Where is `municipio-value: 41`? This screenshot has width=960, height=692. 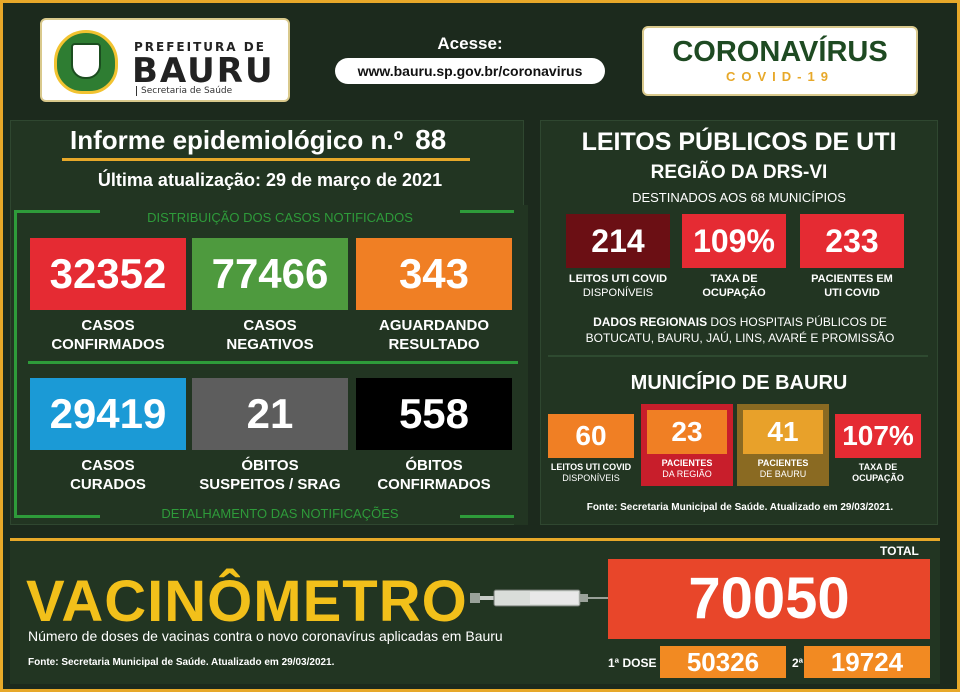 municipio-value: 41 is located at coordinates (783, 432).